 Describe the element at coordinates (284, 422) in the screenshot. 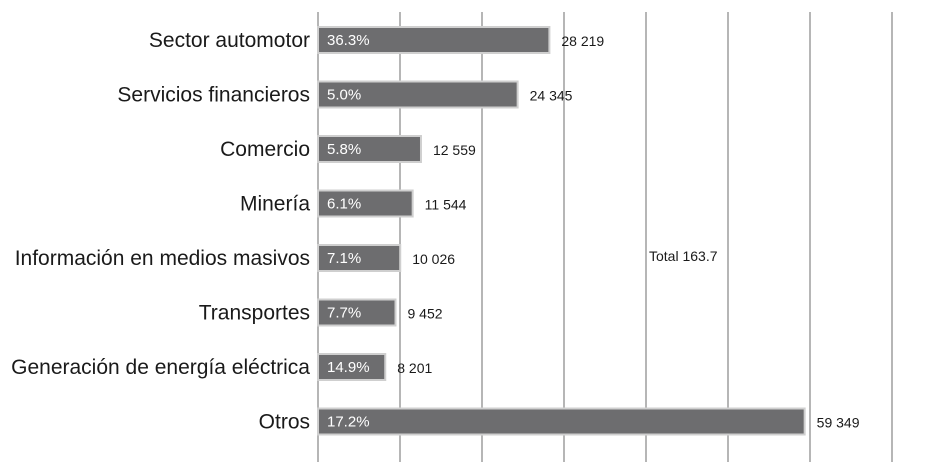

I see `category-label: Otros` at that location.